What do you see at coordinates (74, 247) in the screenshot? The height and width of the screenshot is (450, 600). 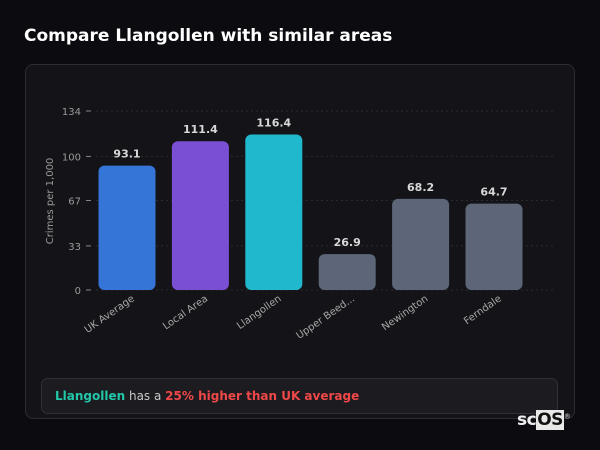 I see `y-tick-label: 33` at bounding box center [74, 247].